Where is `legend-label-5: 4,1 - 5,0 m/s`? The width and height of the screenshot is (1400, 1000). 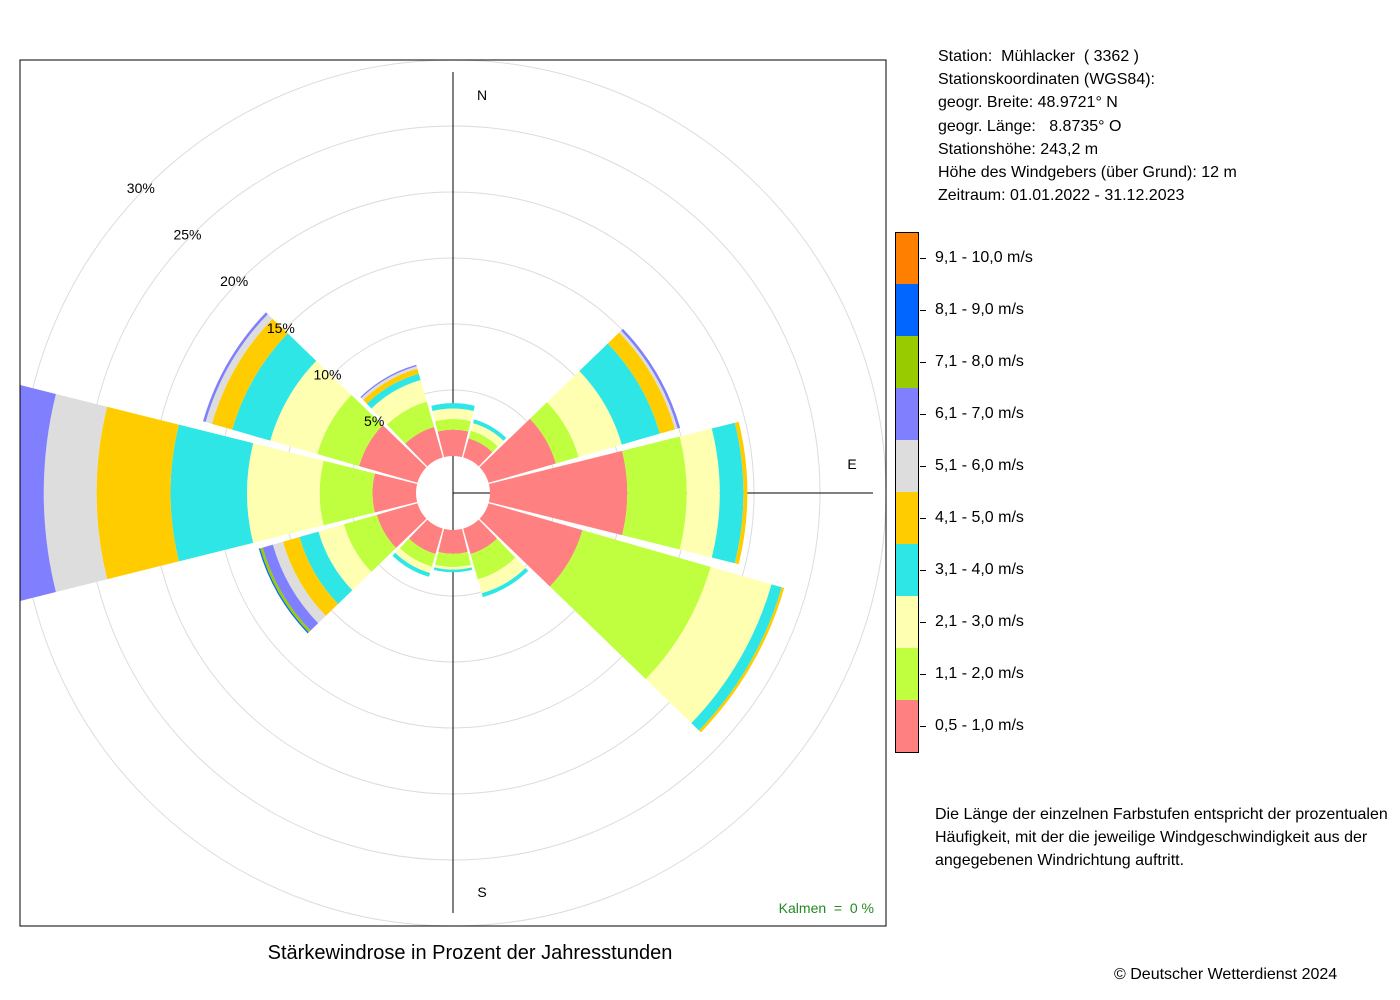
legend-label-5: 4,1 - 5,0 m/s is located at coordinates (979, 517).